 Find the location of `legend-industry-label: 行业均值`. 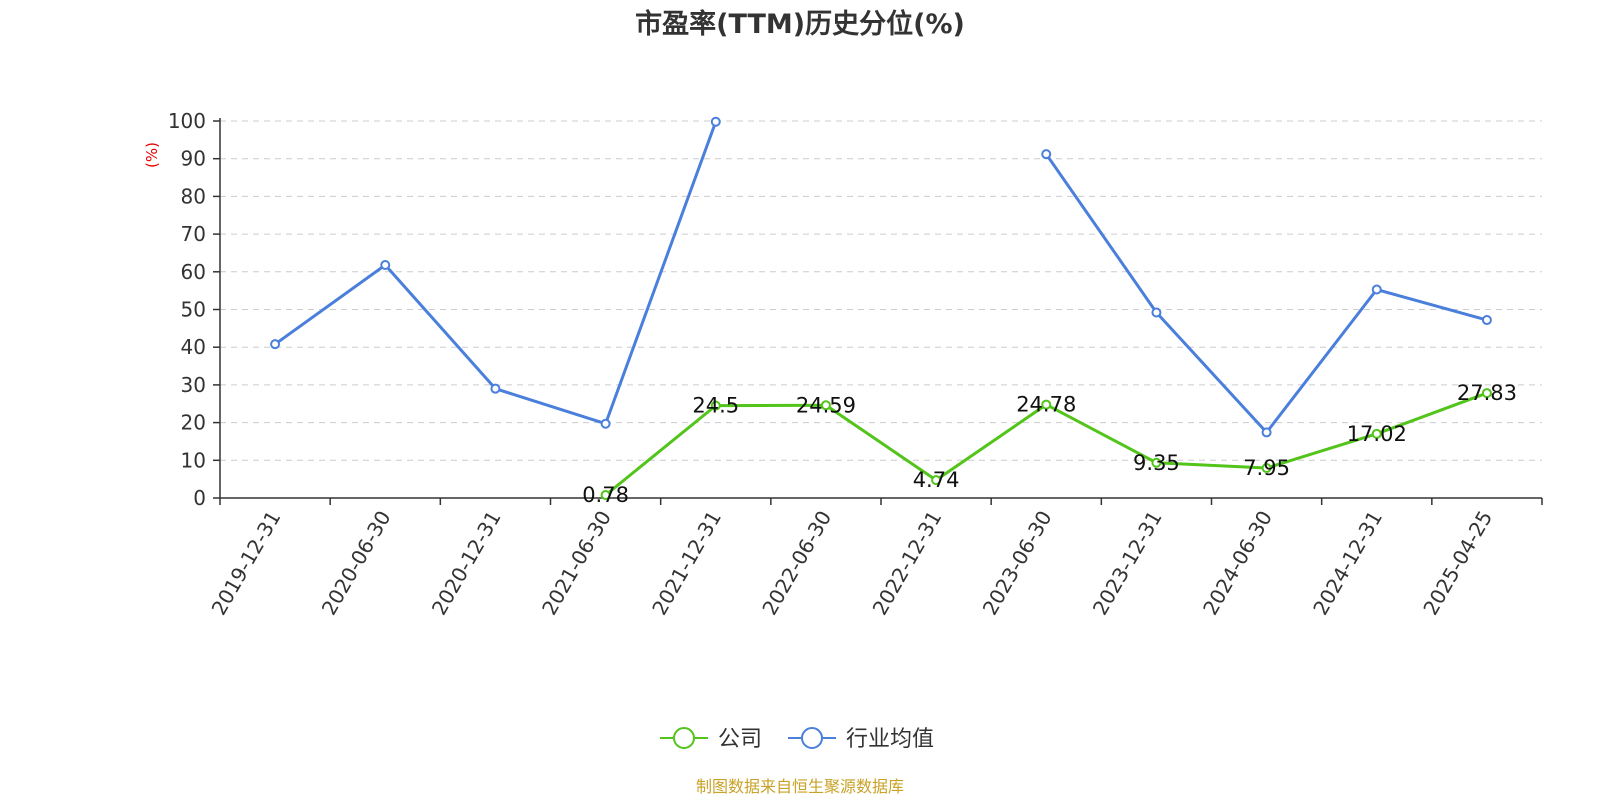

legend-industry-label: 行业均值 is located at coordinates (890, 739).